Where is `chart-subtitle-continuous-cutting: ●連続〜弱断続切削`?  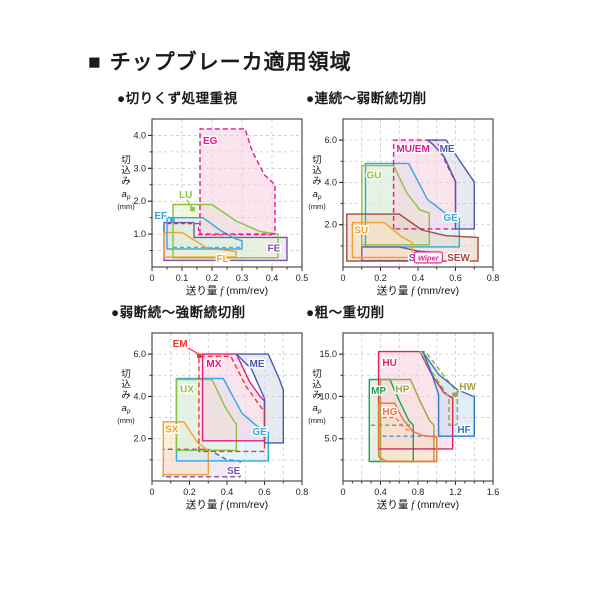 chart-subtitle-continuous-cutting: ●連続〜弱断続切削 is located at coordinates (366, 98).